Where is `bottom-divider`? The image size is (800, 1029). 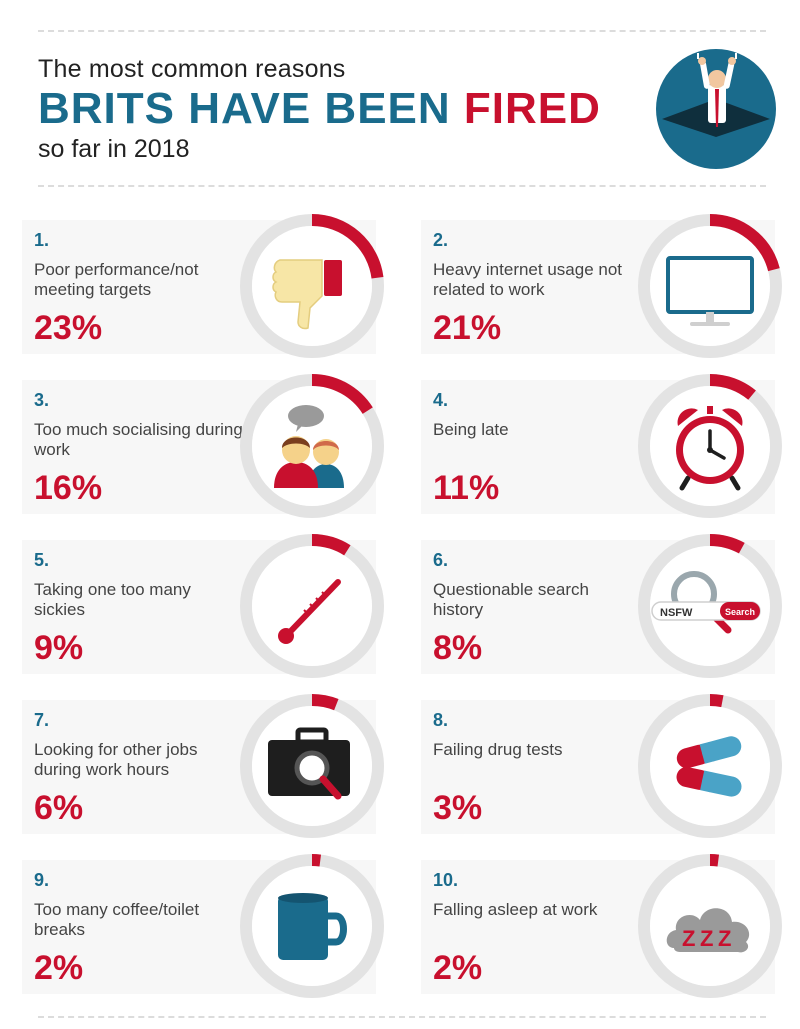
bottom-divider is located at coordinates (402, 1017).